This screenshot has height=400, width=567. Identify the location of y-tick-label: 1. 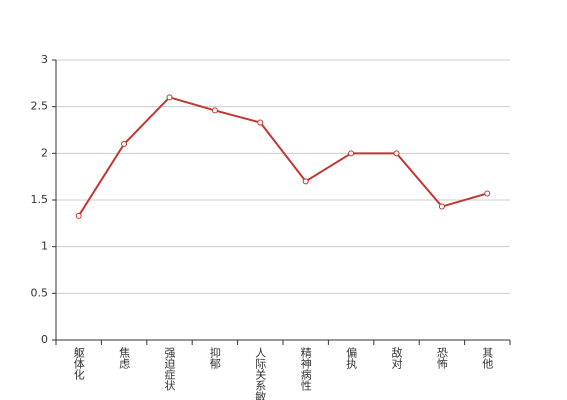
(44, 246).